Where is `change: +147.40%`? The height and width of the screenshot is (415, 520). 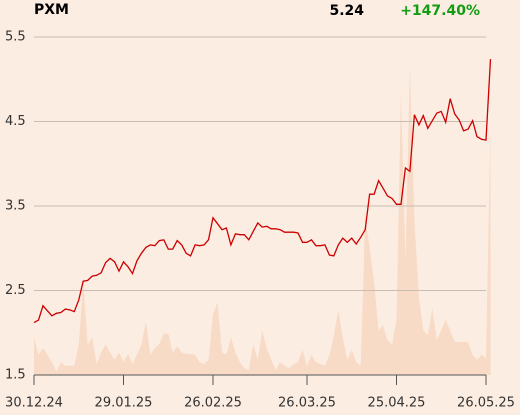 change: +147.40% is located at coordinates (440, 11).